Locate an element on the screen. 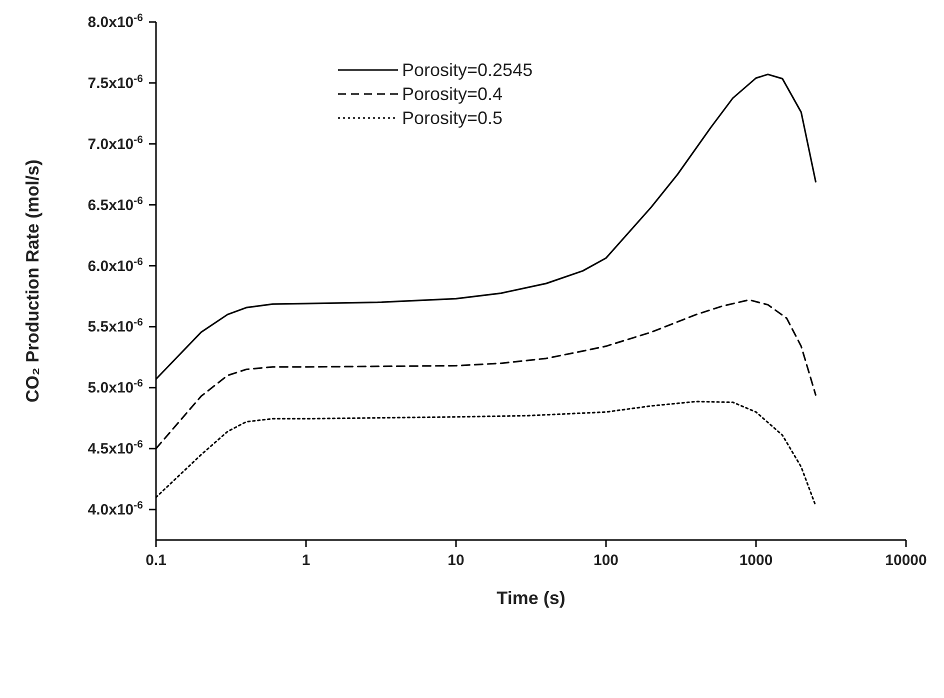 The height and width of the screenshot is (698, 944). y-tick-label: 8.0x10$^{-6}$ is located at coordinates (116, 21).